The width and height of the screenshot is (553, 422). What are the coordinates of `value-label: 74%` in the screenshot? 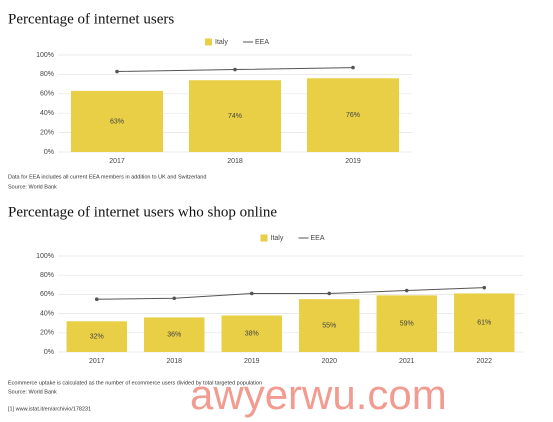 It's located at (235, 116).